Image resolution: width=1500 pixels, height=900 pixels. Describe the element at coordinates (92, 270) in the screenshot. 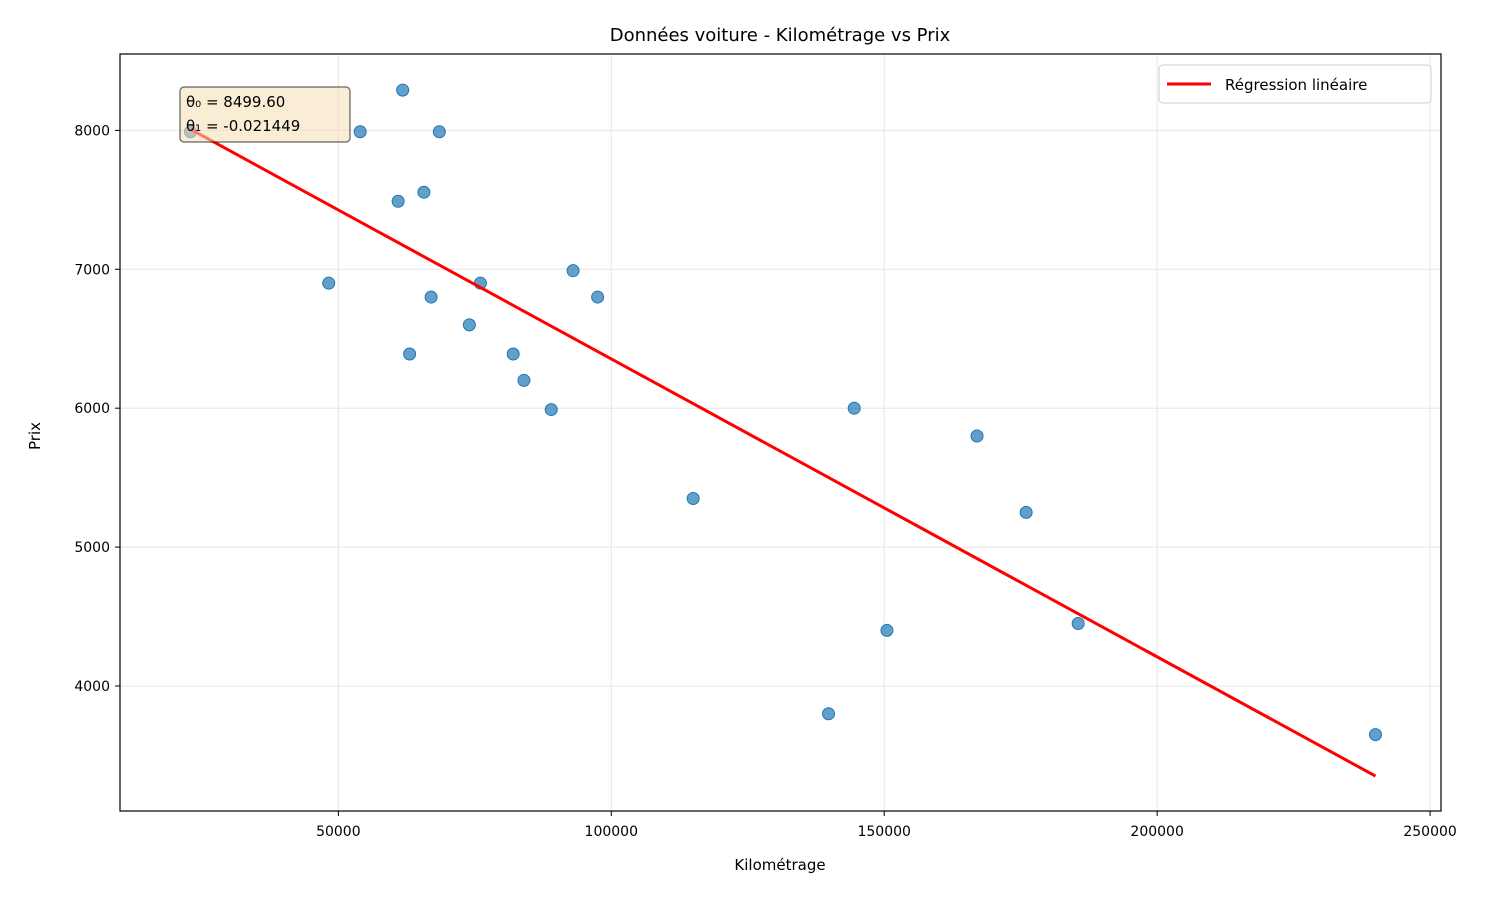

I see `y-tick-label: 7000` at that location.